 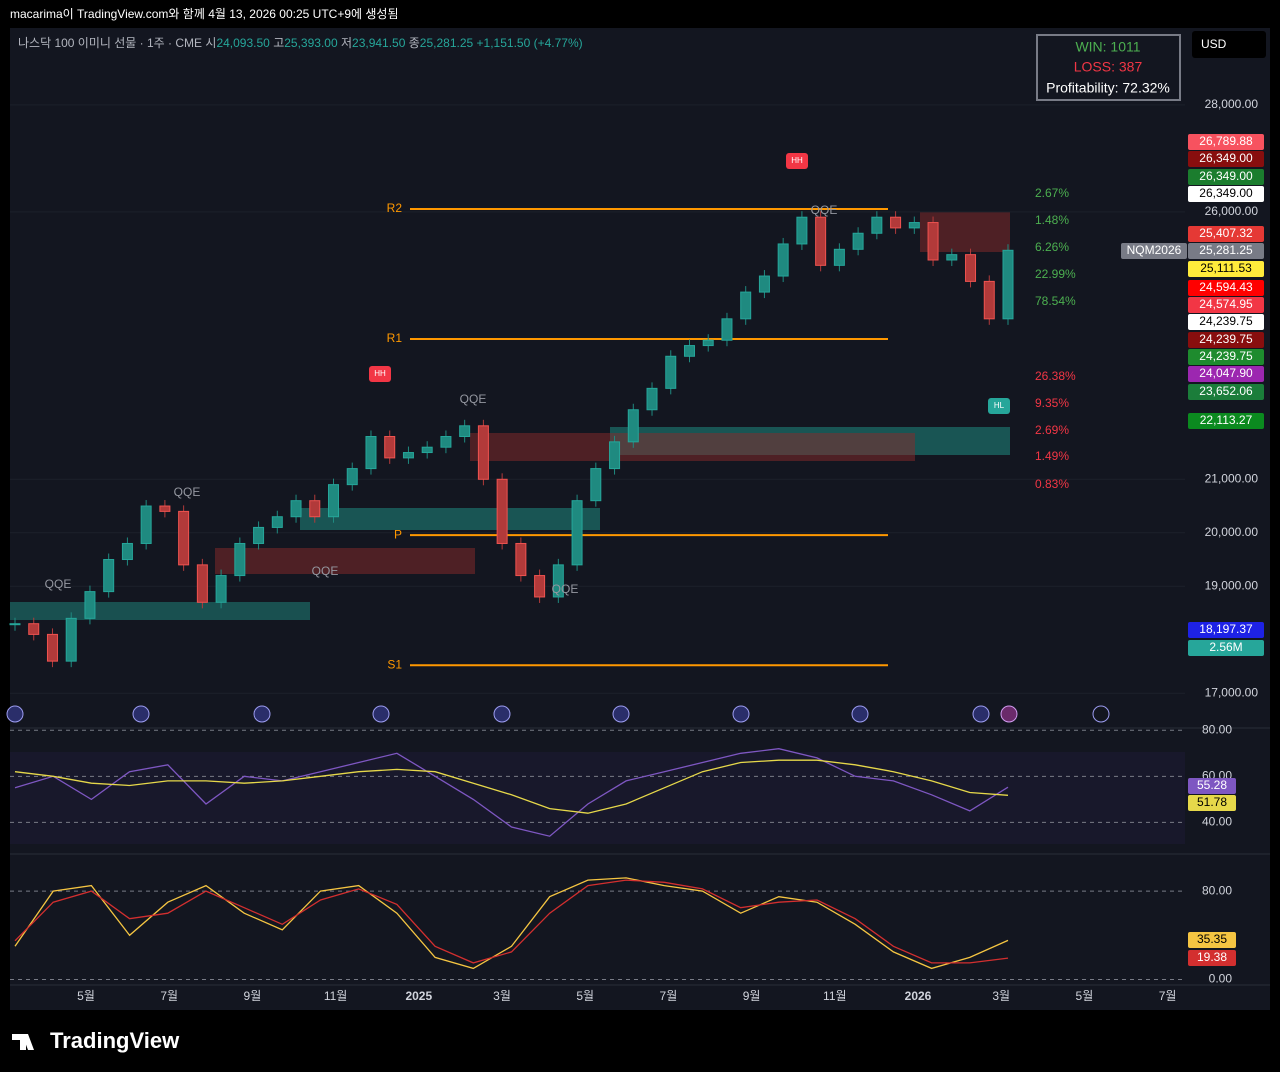 What do you see at coordinates (1212, 802) in the screenshot?
I see `indicator-label: 51.78` at bounding box center [1212, 802].